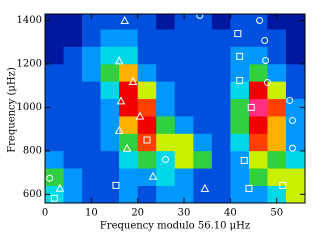 This screenshot has width=334, height=240. I want to click on y-tick-label: 1200, so click(29, 63).